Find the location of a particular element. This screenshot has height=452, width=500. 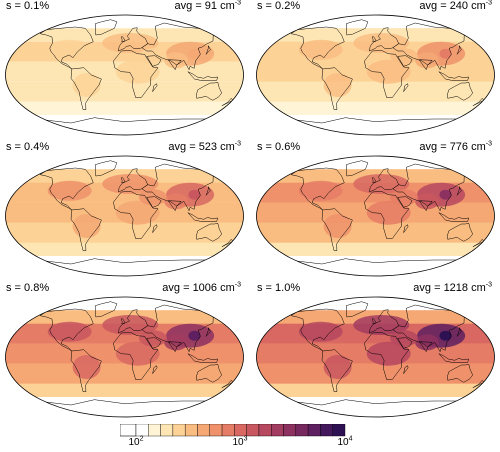

average-concentration-label: avg = 523 cm-3 is located at coordinates (204, 146).